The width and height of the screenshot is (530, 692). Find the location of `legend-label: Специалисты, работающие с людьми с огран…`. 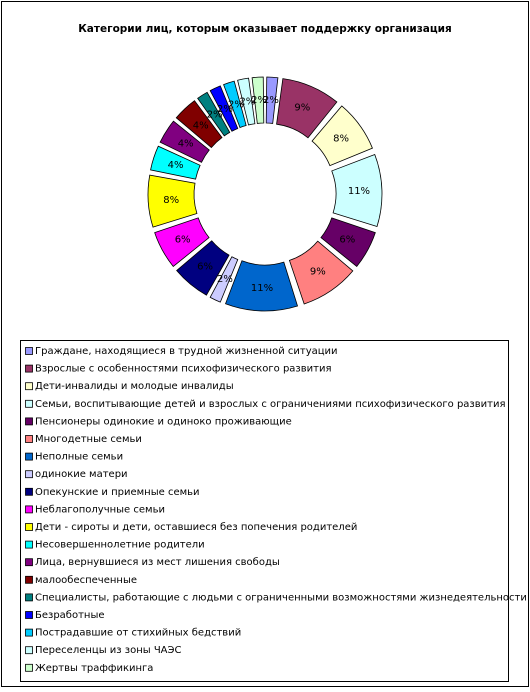

legend-label: Специалисты, работающие с людьми с огран… is located at coordinates (281, 597).